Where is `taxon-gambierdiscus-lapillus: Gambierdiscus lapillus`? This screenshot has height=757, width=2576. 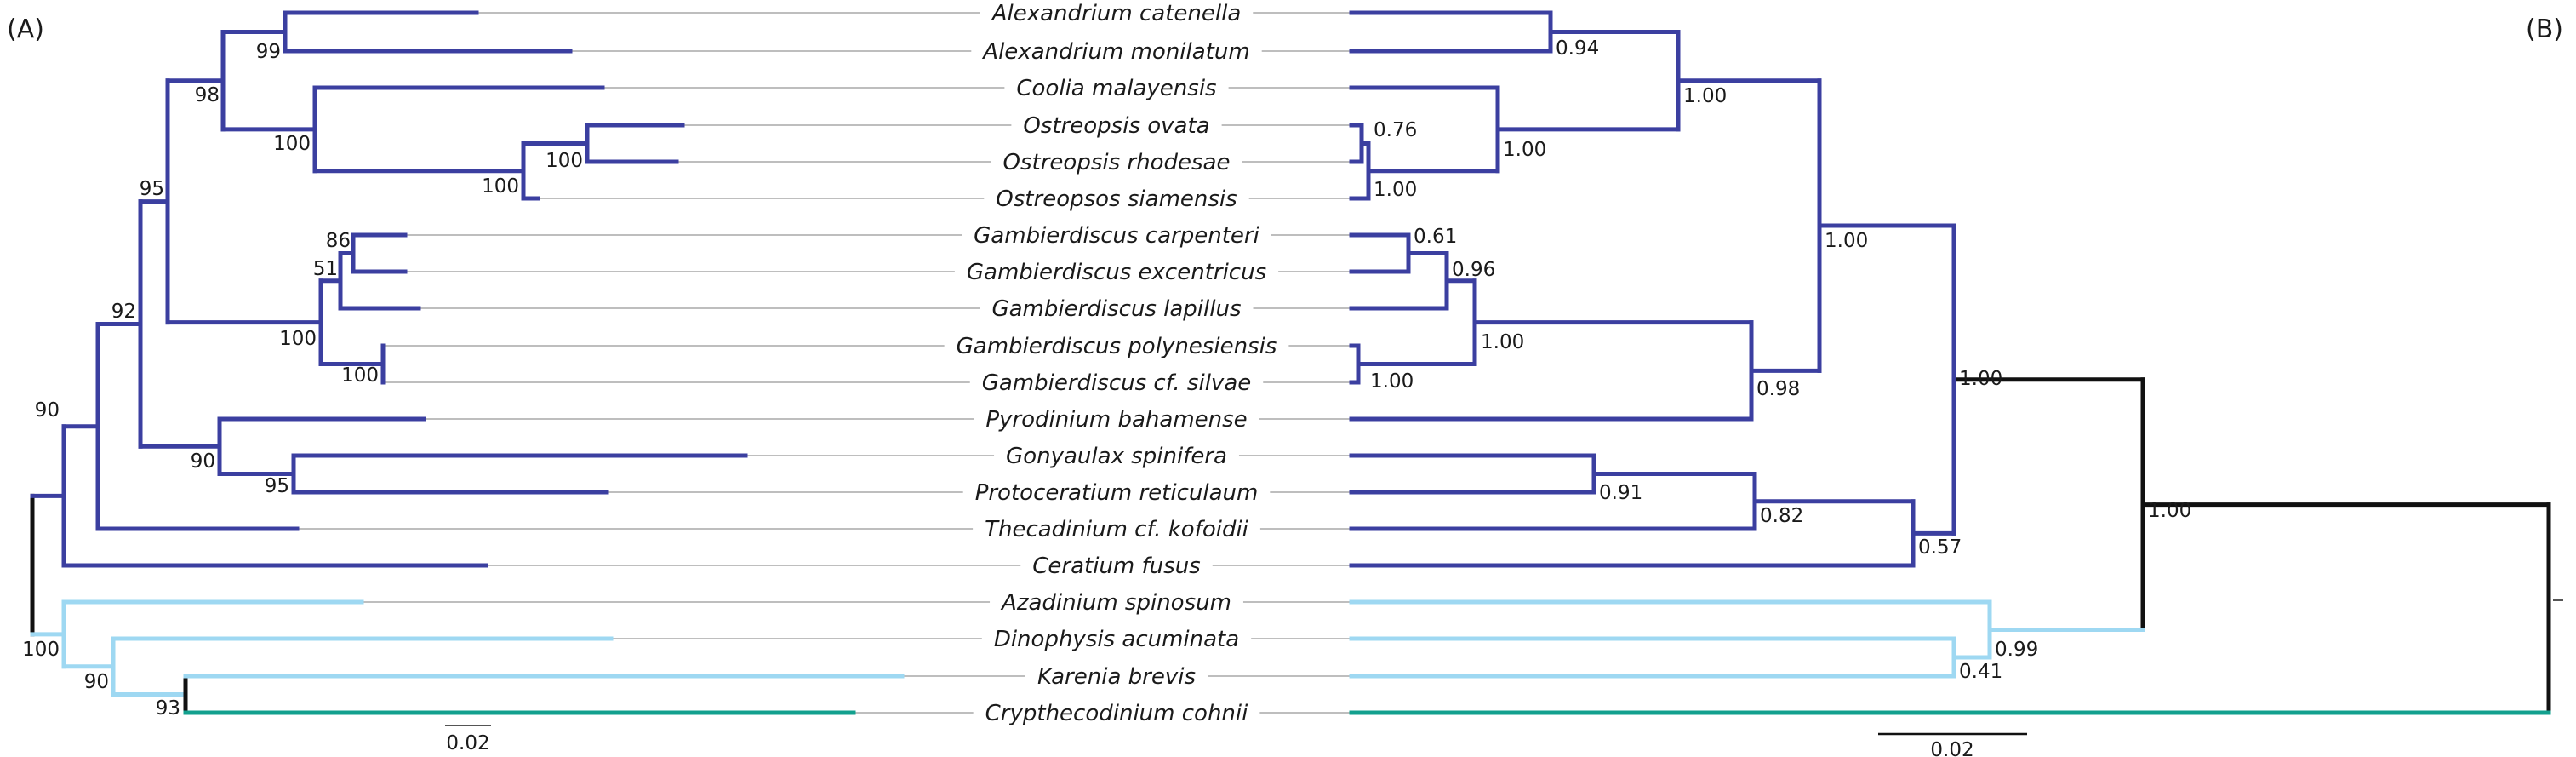 taxon-gambierdiscus-lapillus: Gambierdiscus lapillus is located at coordinates (1116, 309).